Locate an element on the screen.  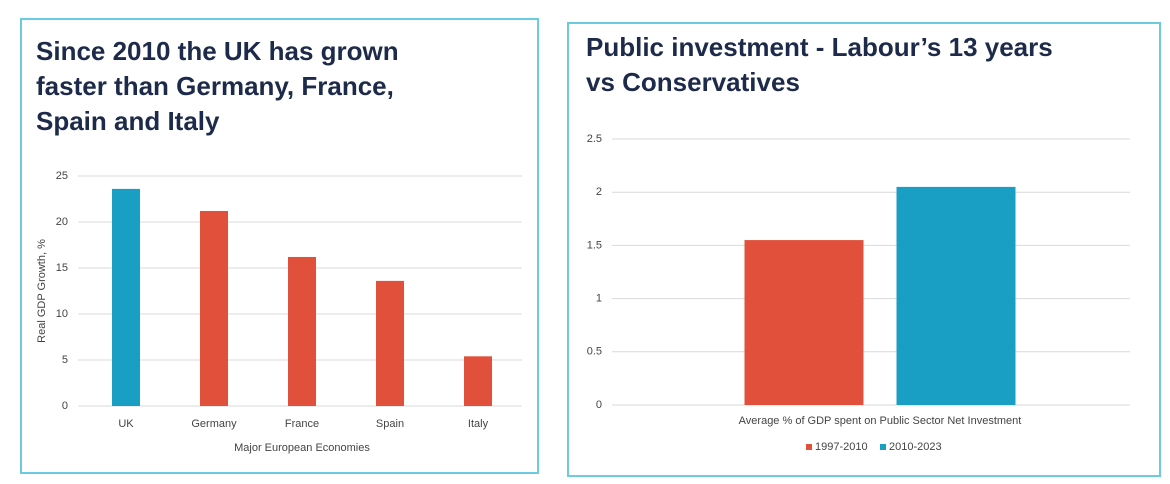
y-tick-label: 2 is located at coordinates (599, 192).